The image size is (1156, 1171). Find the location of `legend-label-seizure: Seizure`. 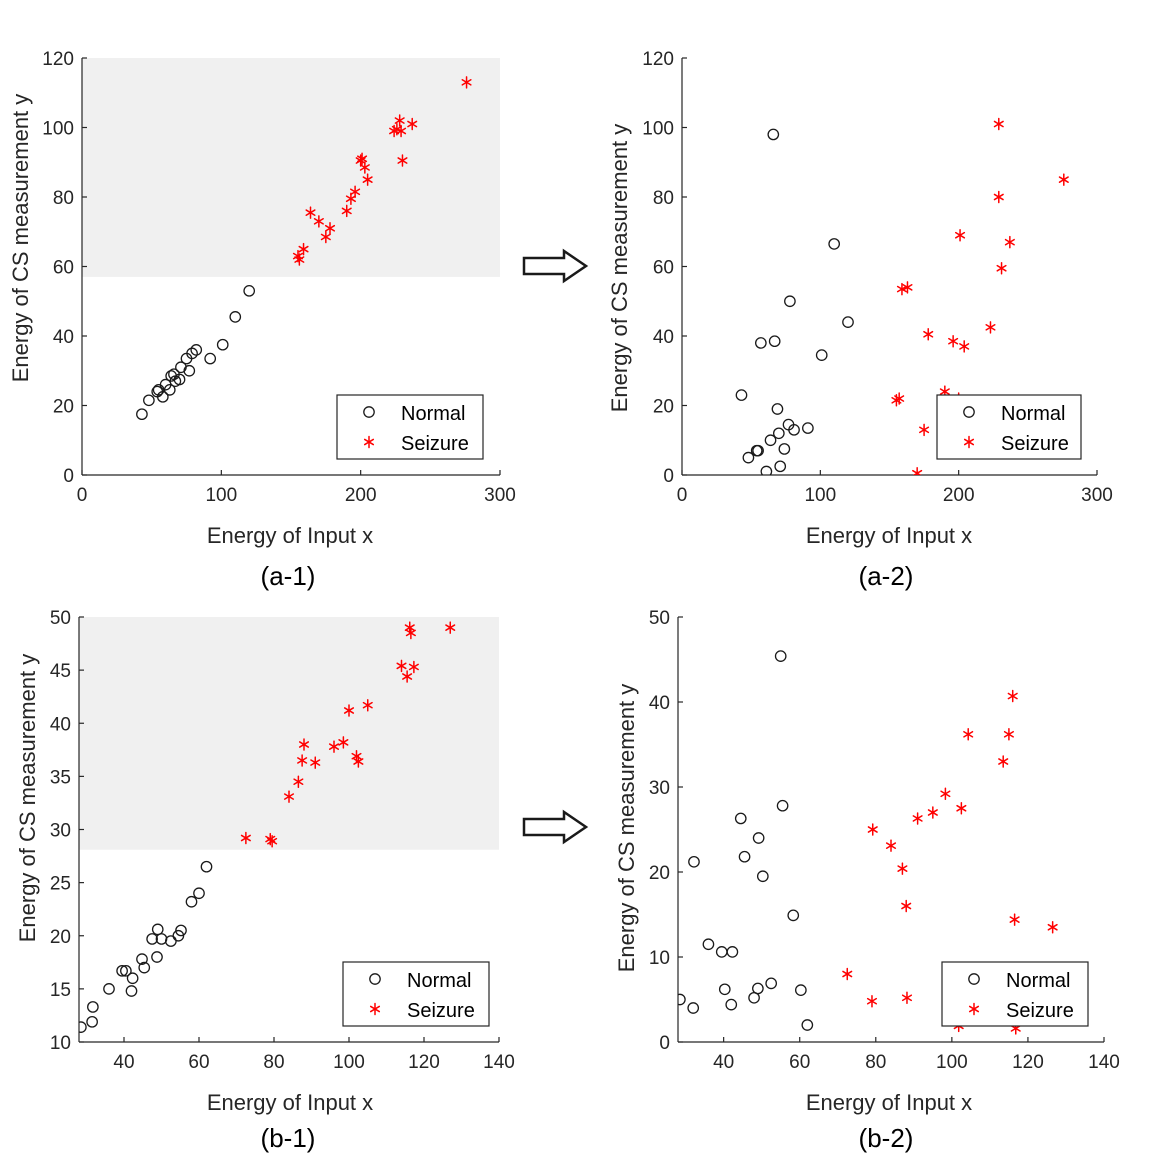

legend-label-seizure: Seizure is located at coordinates (1035, 444).